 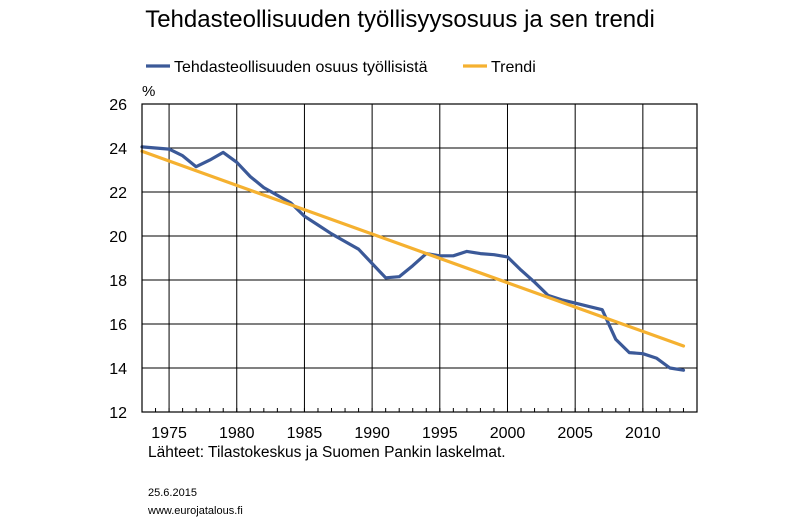 I want to click on site-url: www.eurojatalous.fi, so click(x=195, y=511).